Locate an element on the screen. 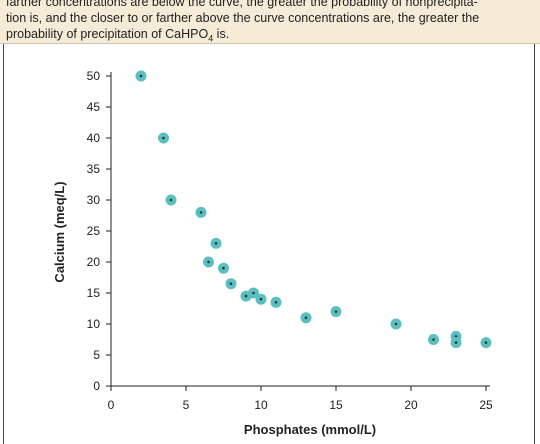 This screenshot has width=540, height=444. x-tick-label: 25 is located at coordinates (486, 405).